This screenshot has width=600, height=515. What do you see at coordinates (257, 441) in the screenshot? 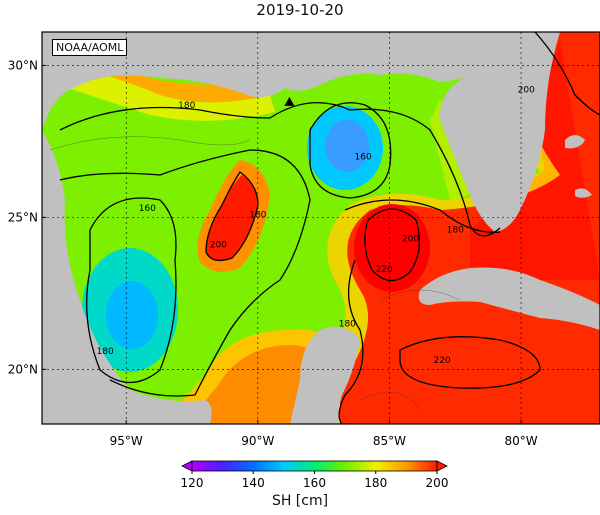
I see `lon-tick-label: 90°W` at bounding box center [257, 441].